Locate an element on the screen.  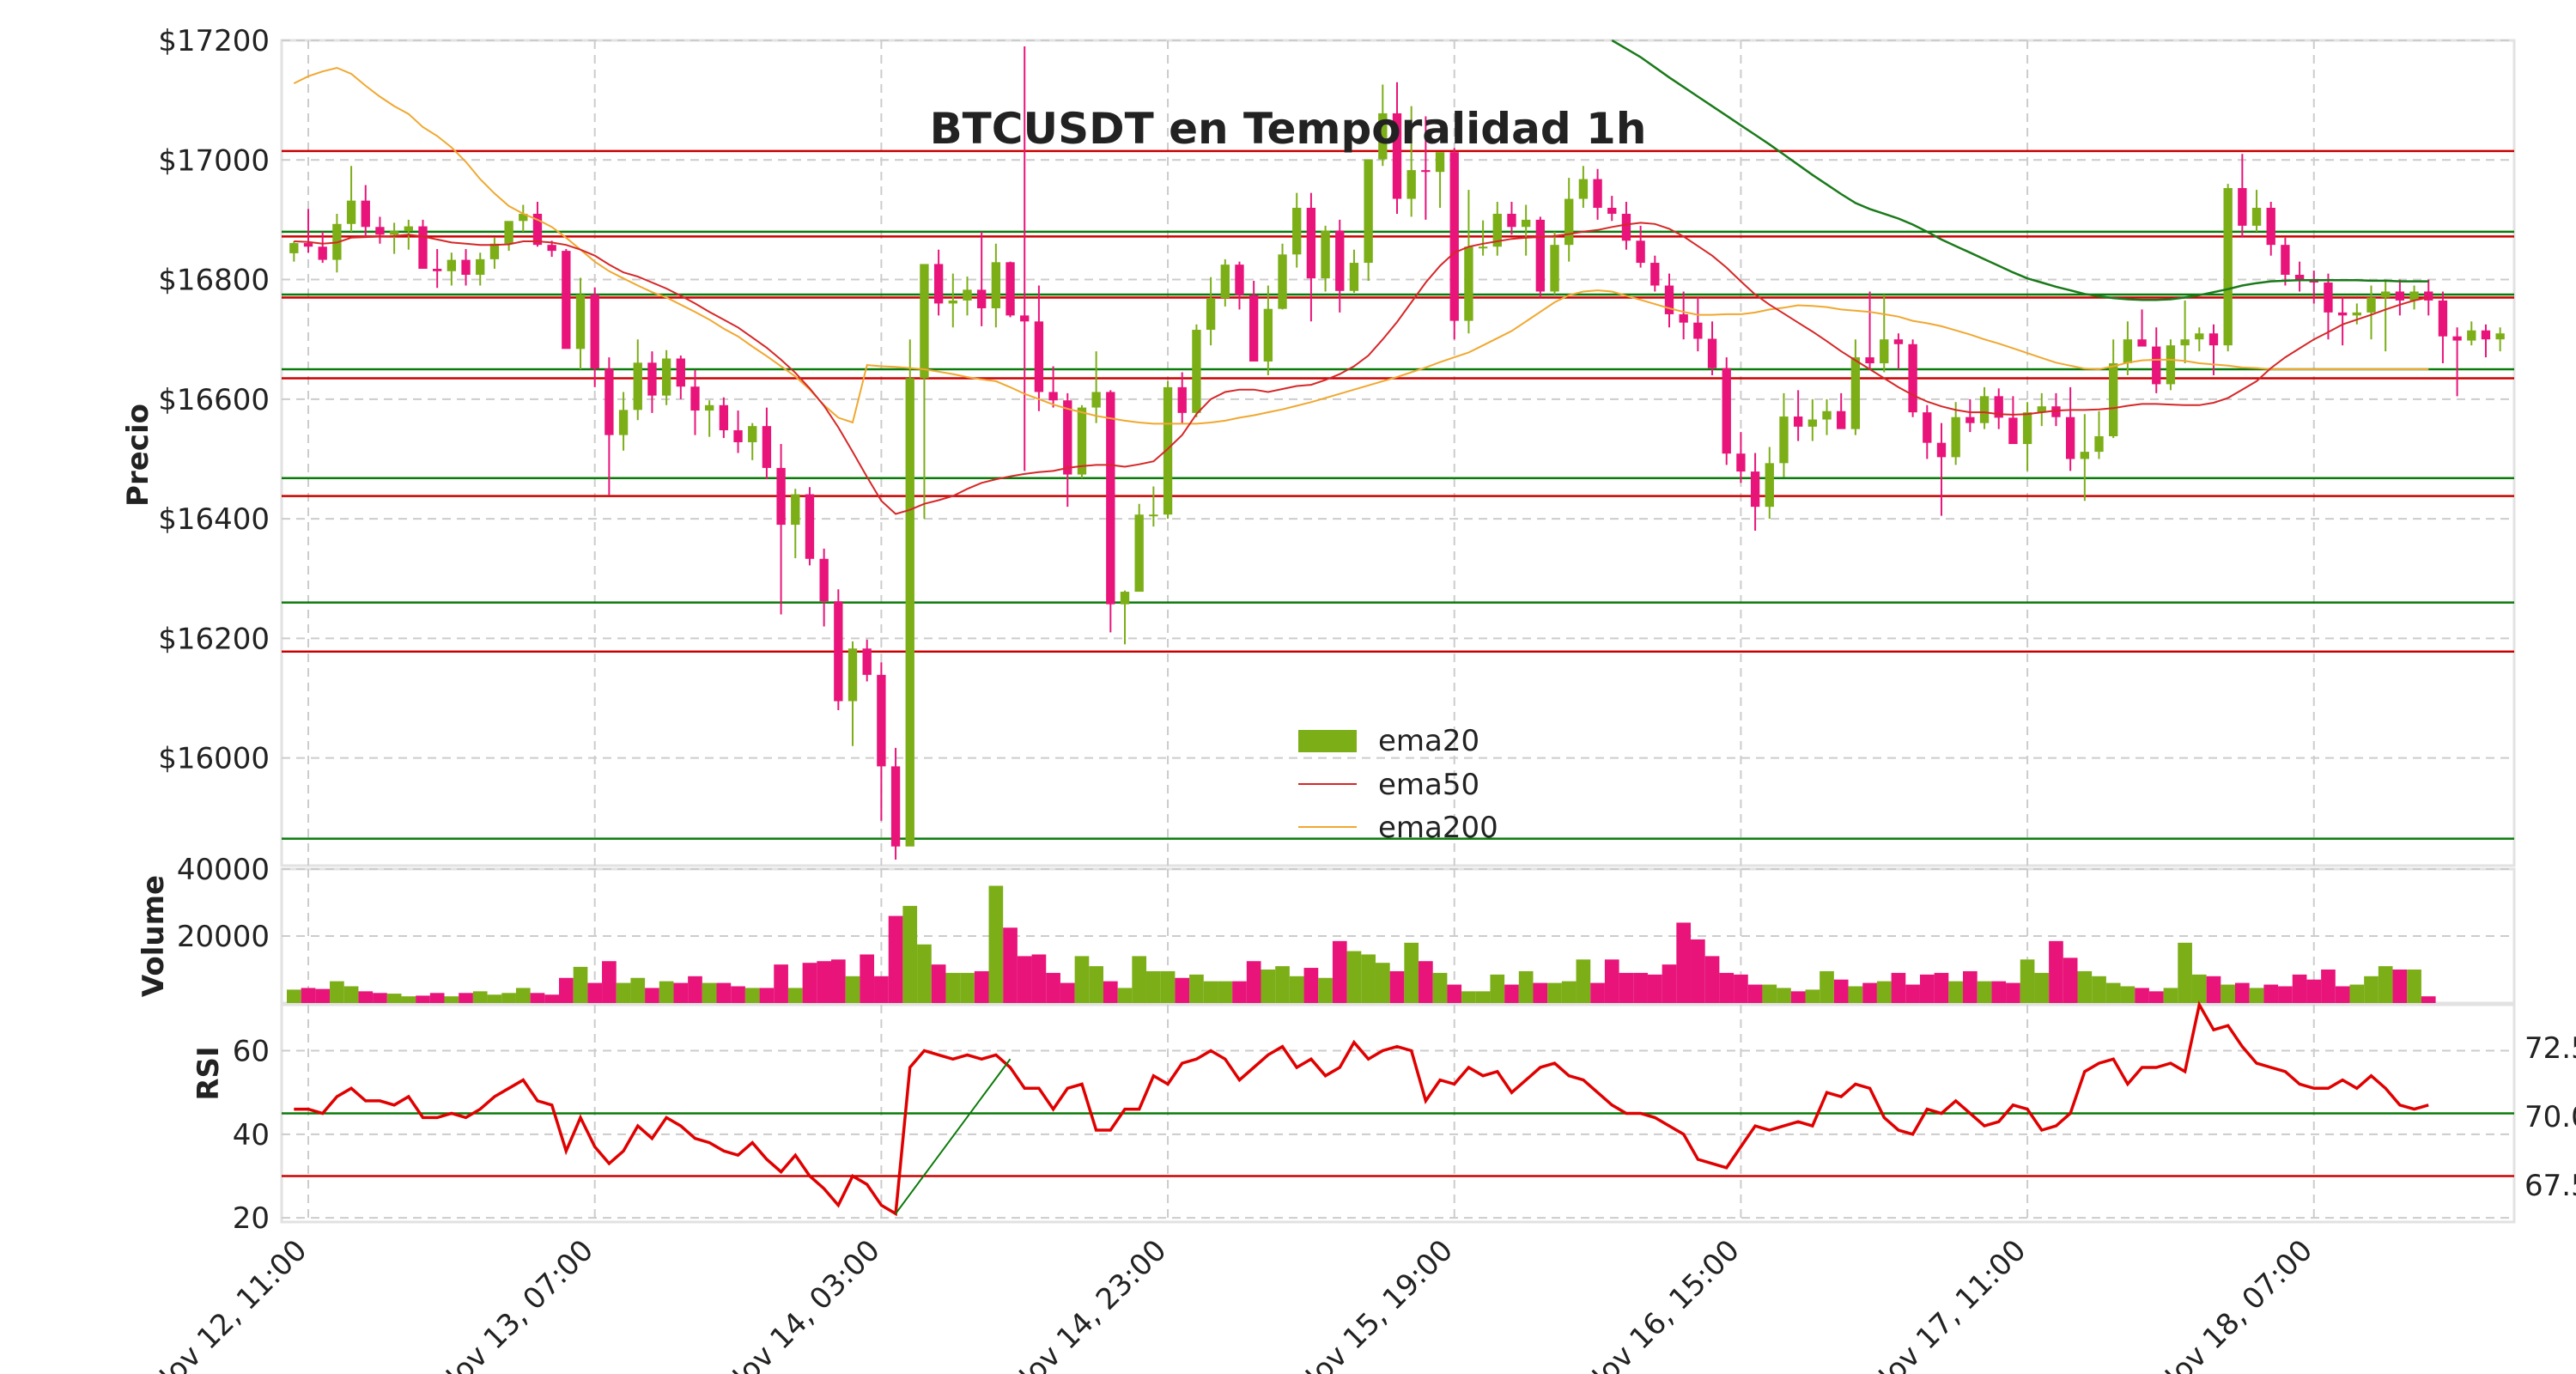
chart-title: BTCUSDT en Temporalidad 1h is located at coordinates (1288, 129).